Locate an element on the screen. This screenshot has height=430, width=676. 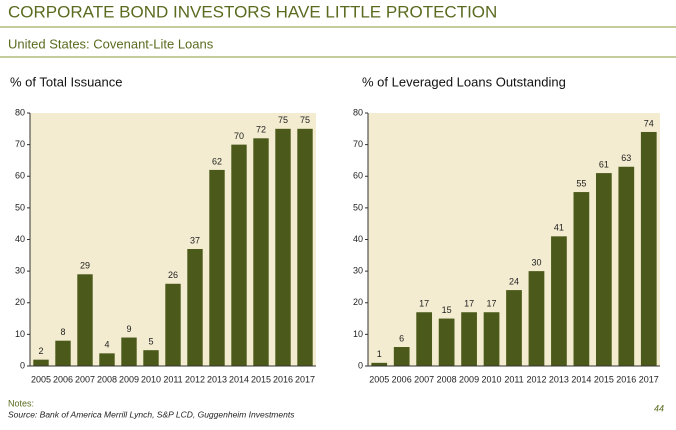
value-label: 26 is located at coordinates (173, 275).